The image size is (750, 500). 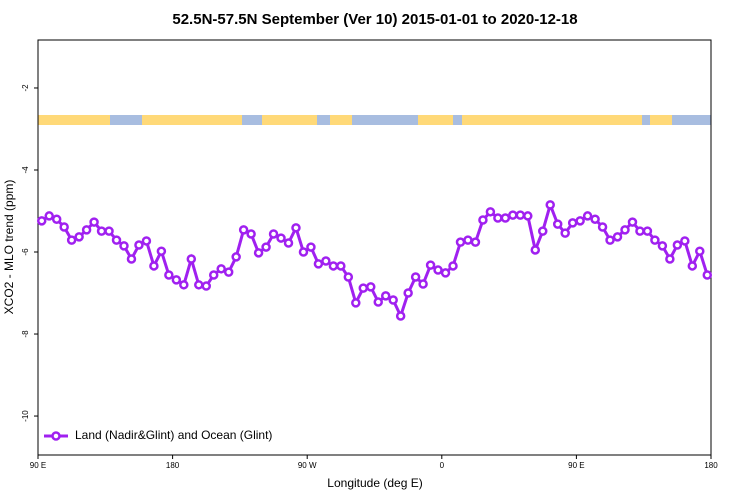 What do you see at coordinates (56, 436) in the screenshot?
I see `legend-marker` at bounding box center [56, 436].